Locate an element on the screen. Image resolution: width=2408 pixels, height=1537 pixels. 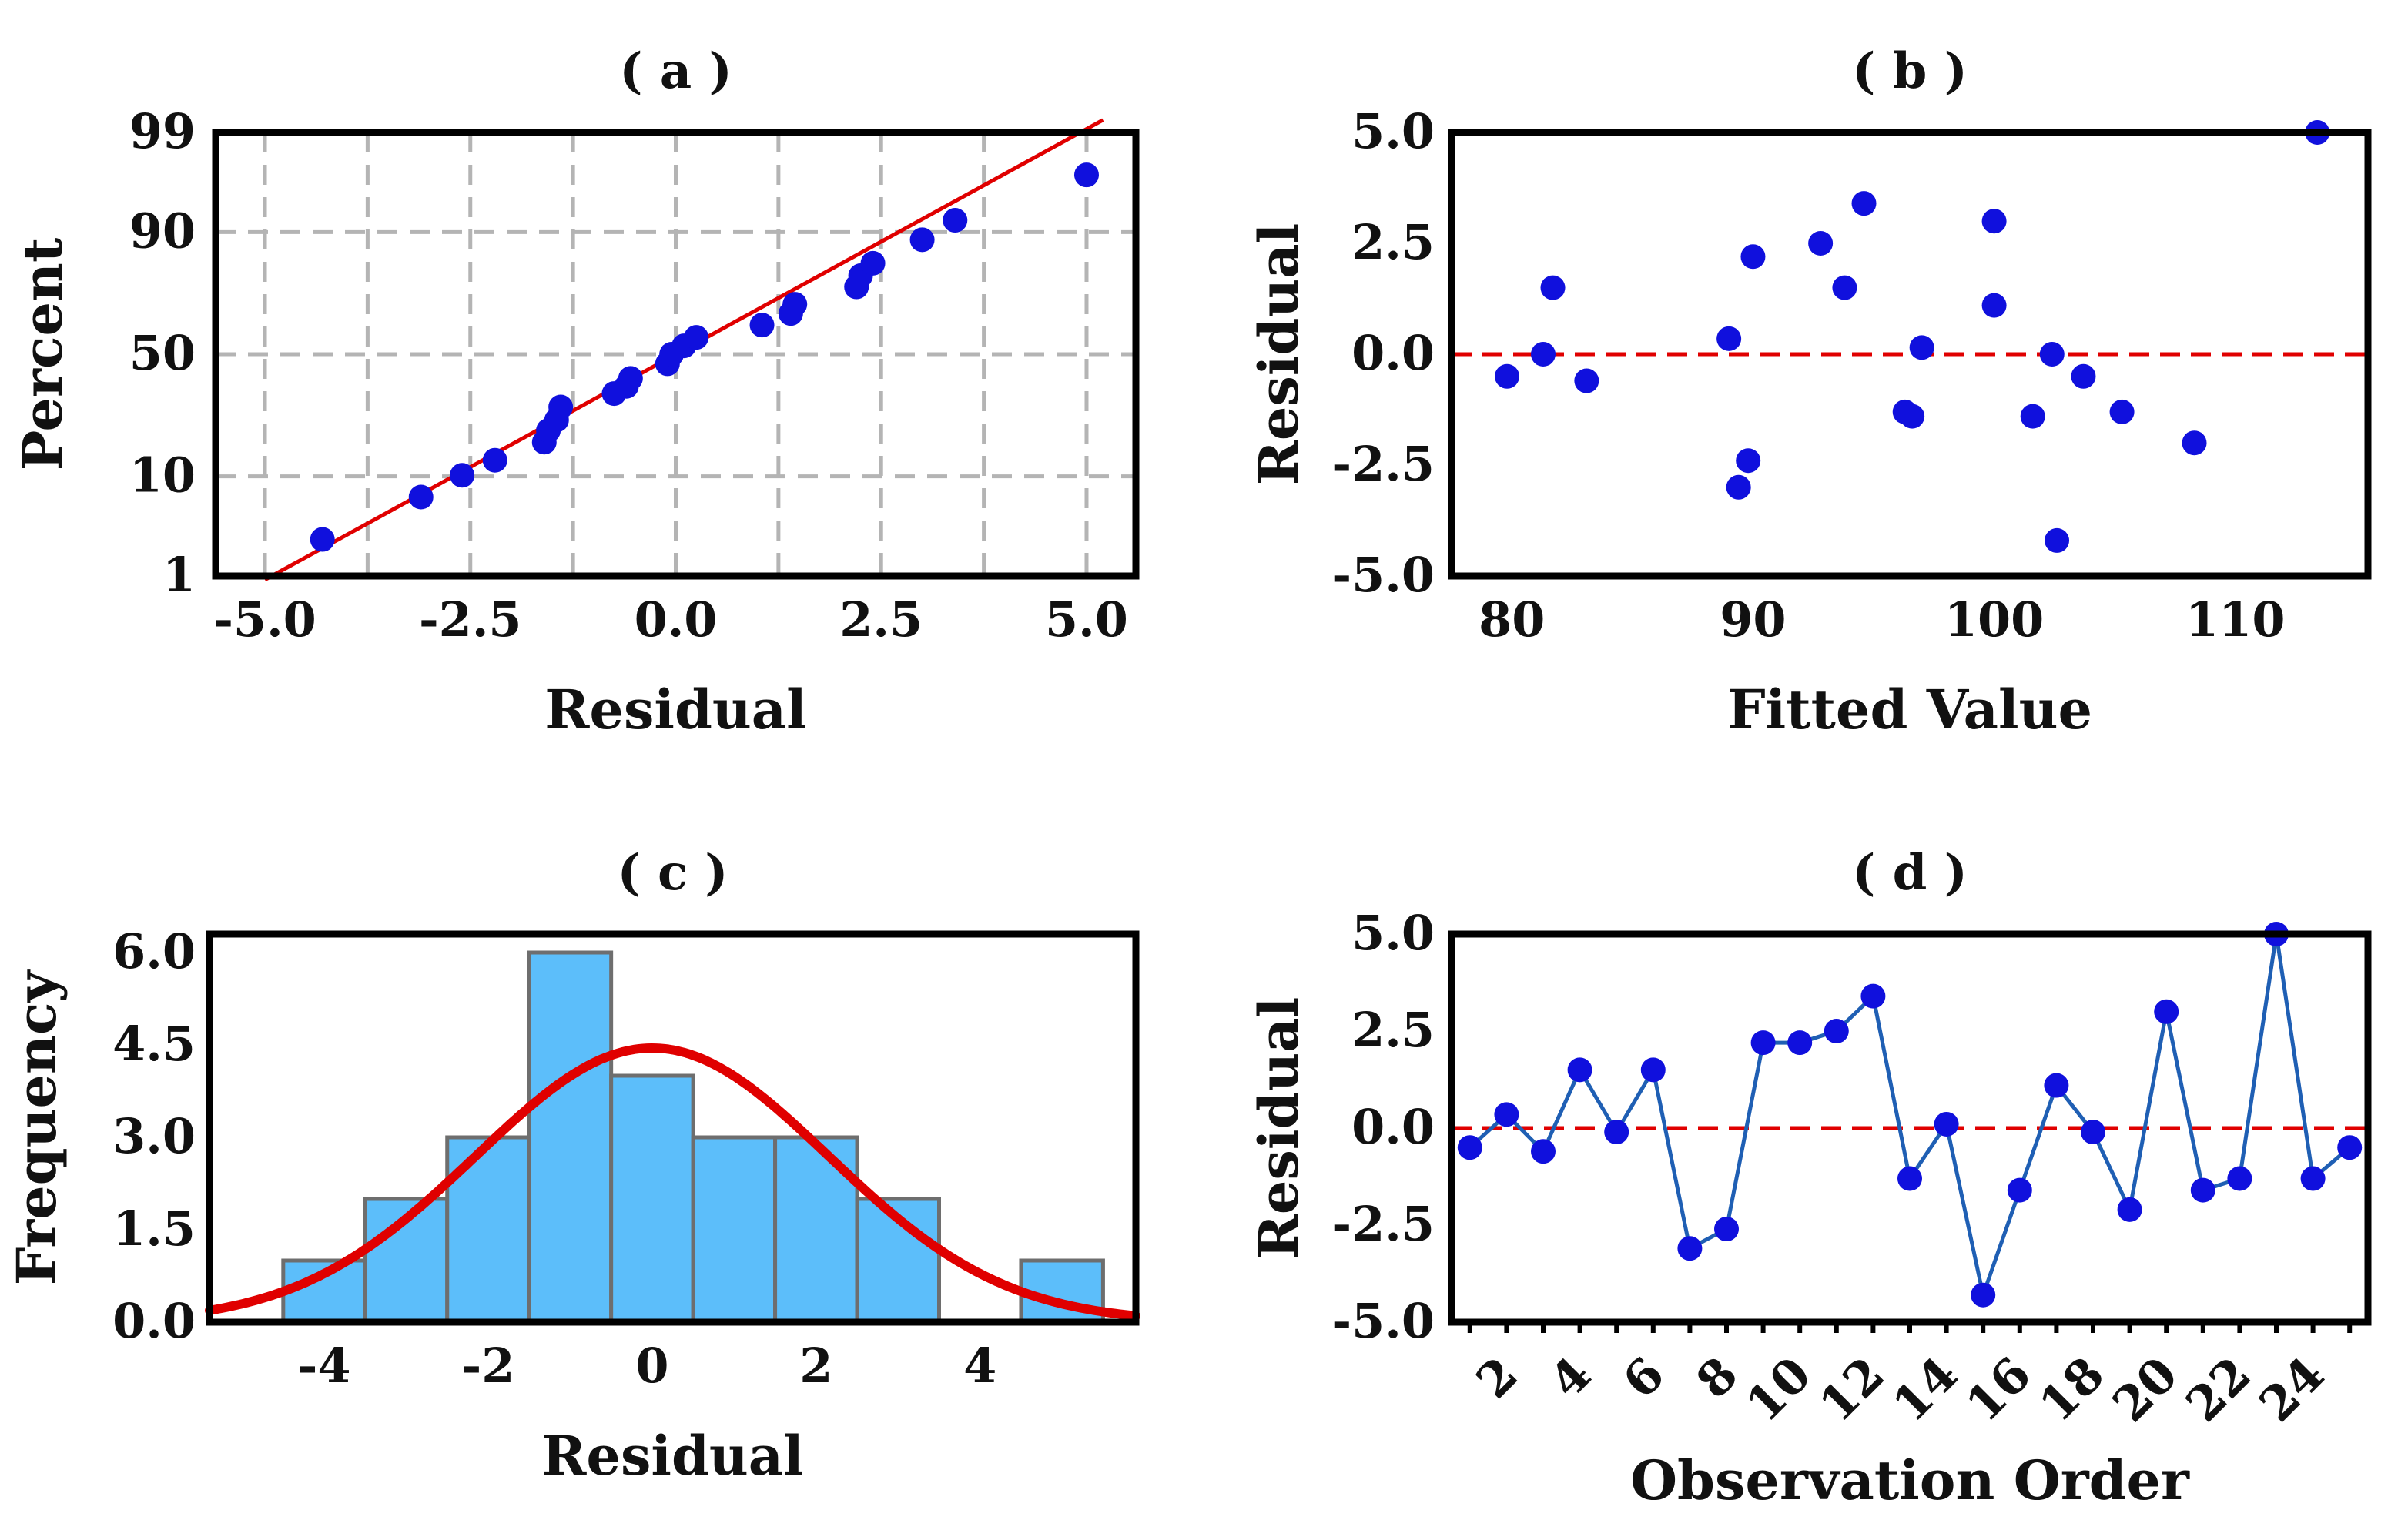
y-tick-label: -5.0 is located at coordinates (1383, 575).